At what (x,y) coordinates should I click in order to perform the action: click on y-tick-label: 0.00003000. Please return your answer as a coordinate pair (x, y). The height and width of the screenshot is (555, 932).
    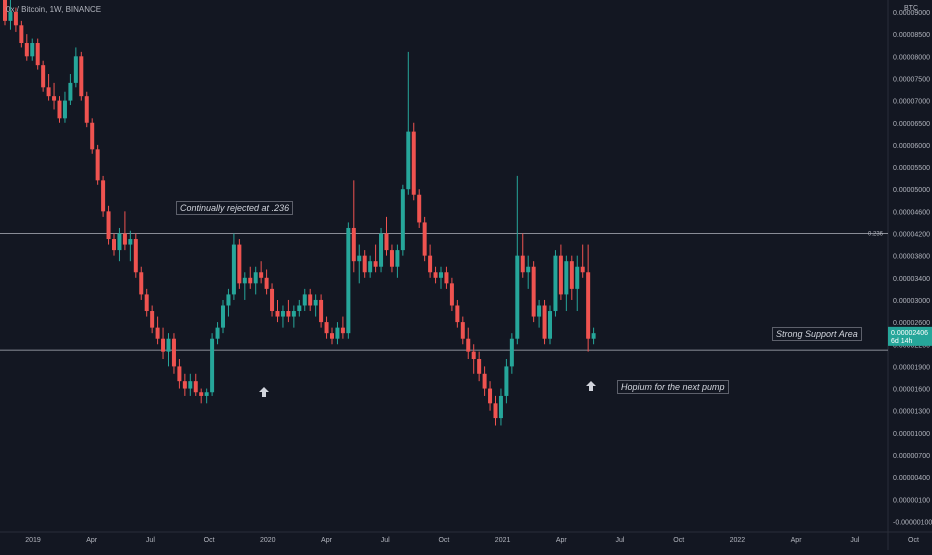
    Looking at the image, I should click on (911, 301).